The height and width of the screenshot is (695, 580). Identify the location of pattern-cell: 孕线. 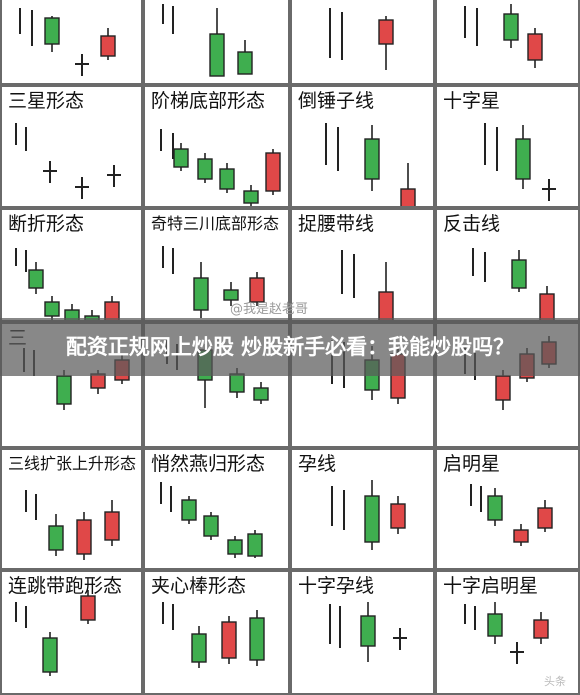
(362, 509).